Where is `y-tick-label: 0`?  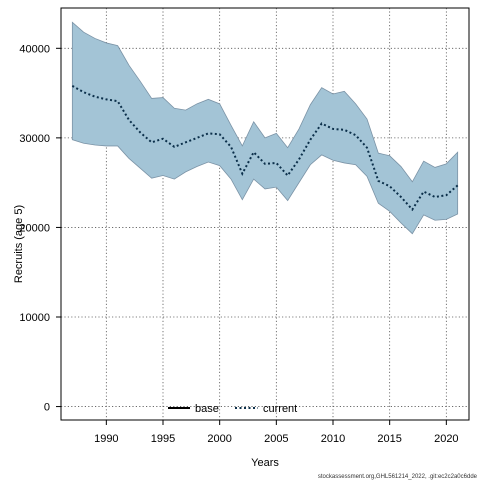
y-tick-label: 0 is located at coordinates (47, 408).